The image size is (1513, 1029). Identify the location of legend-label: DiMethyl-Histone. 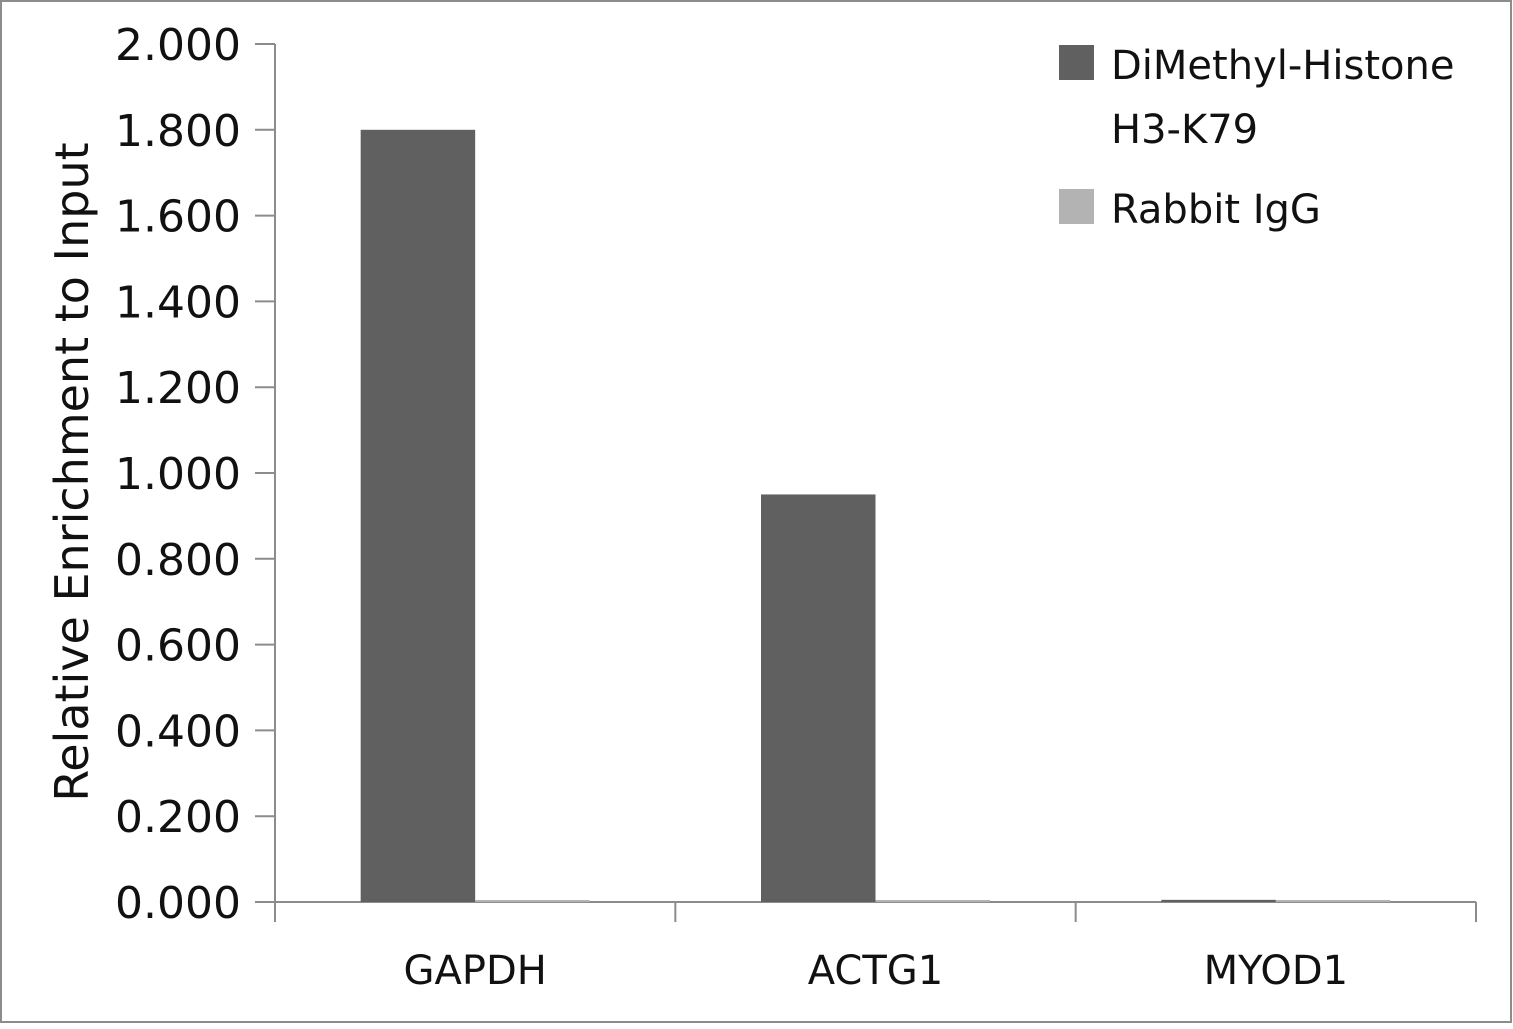
(1282, 66).